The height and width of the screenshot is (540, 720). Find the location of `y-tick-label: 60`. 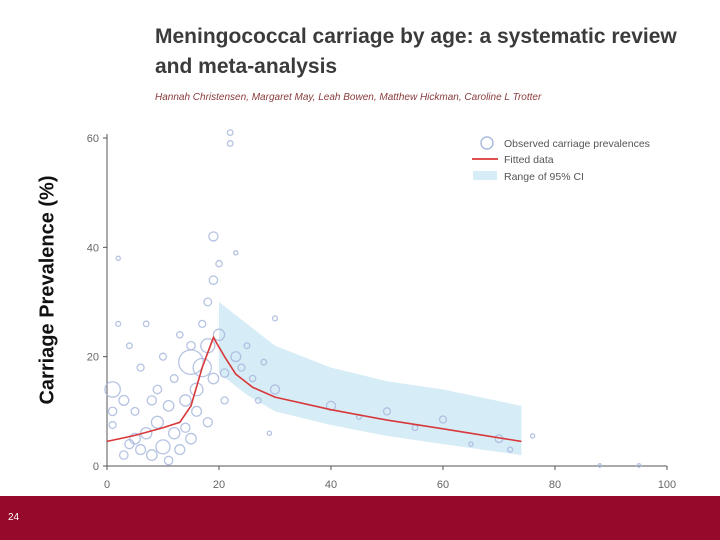

y-tick-label: 60 is located at coordinates (93, 139).